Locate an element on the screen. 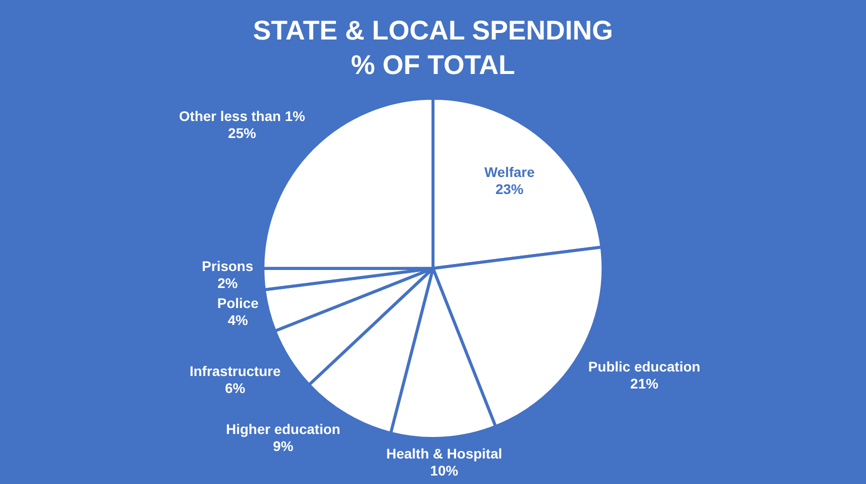 The image size is (866, 484). slice-label: Public education is located at coordinates (644, 366).